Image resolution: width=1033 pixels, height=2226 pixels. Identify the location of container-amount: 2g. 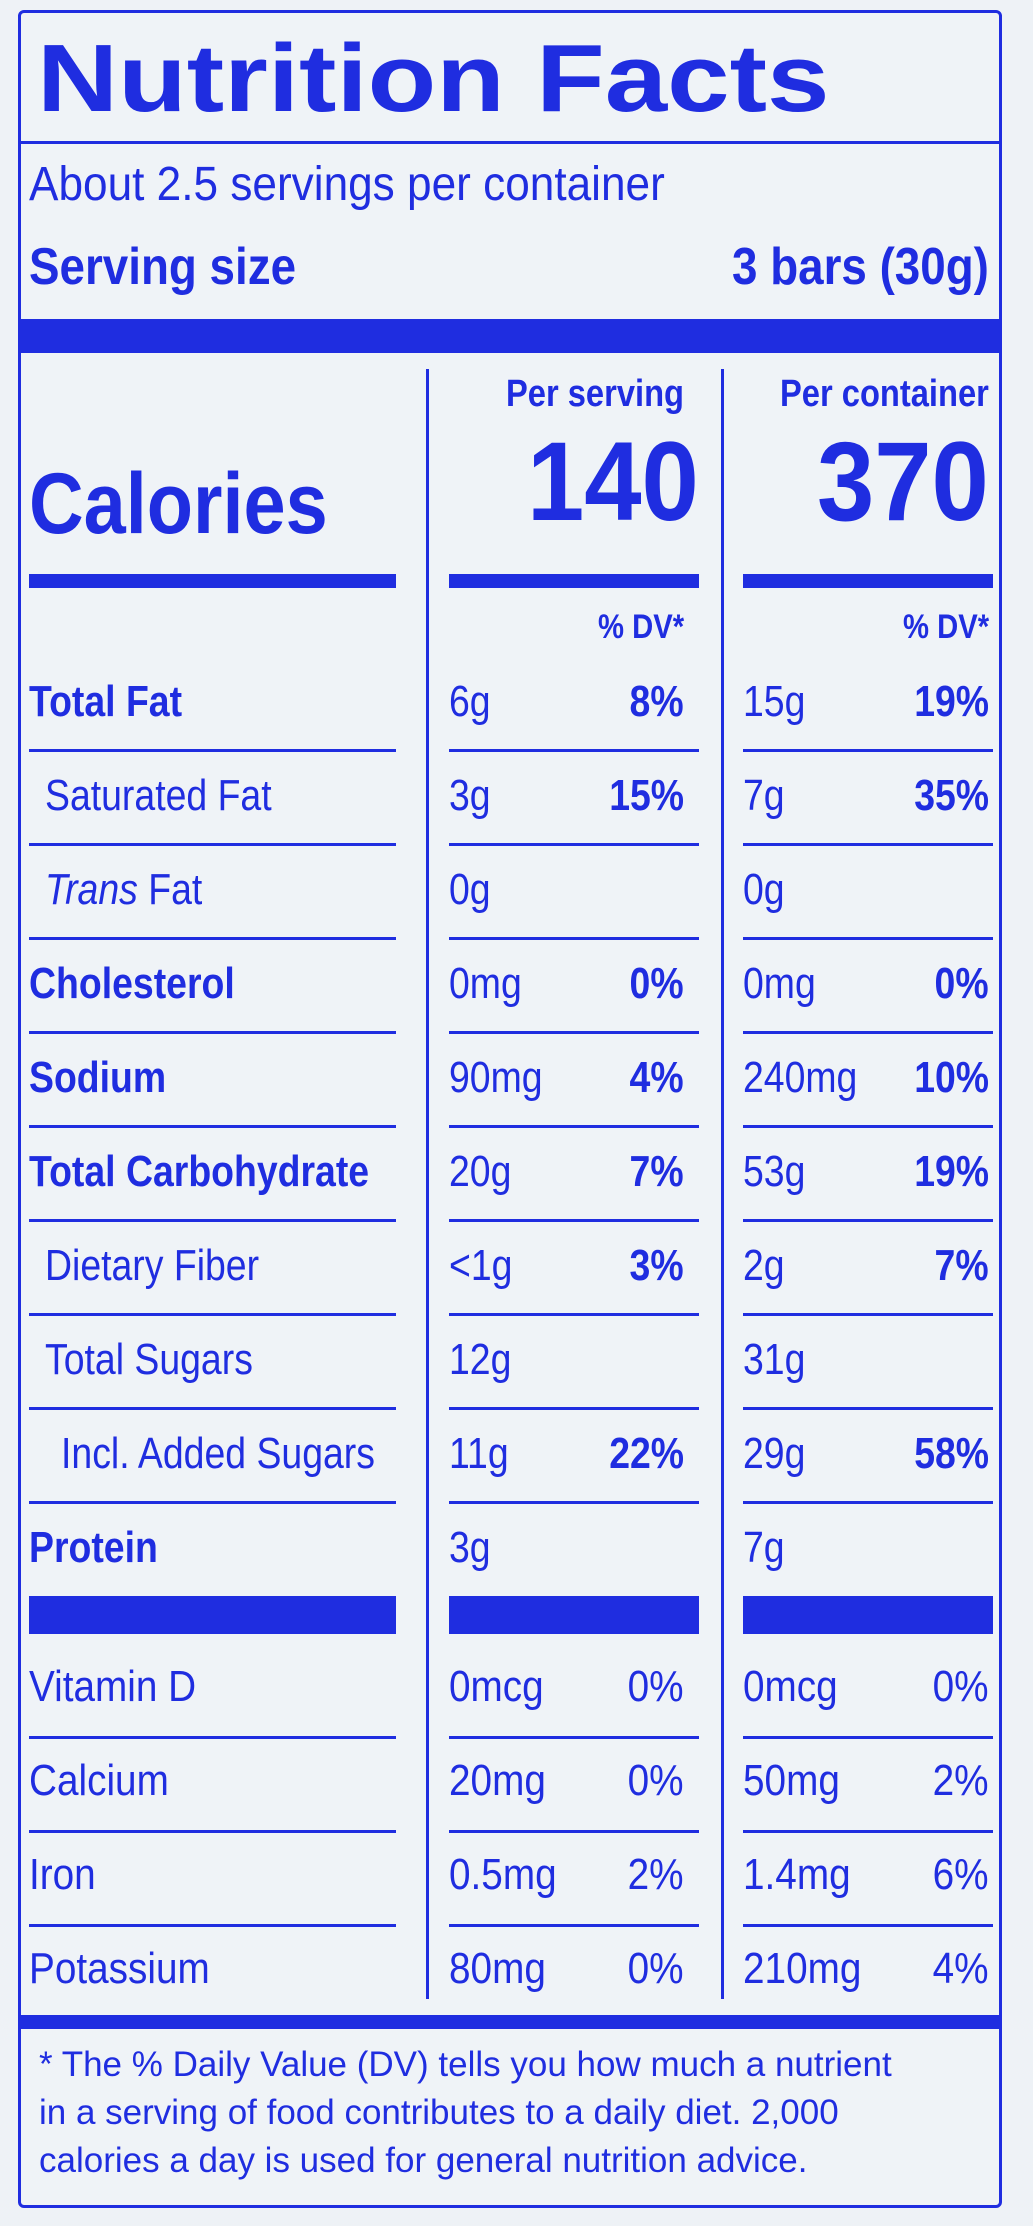
(764, 1265).